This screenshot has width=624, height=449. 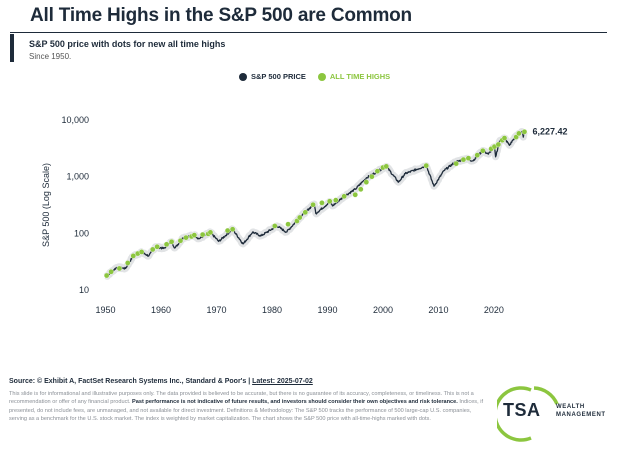 I want to click on legend-label-price: S&P 500 PRICE, so click(x=278, y=76).